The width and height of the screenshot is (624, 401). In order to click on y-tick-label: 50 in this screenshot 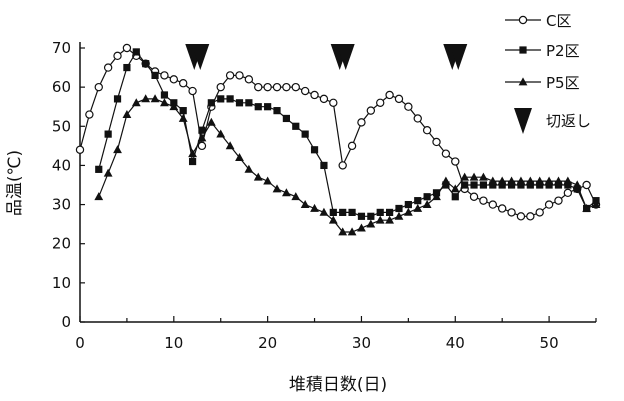, I will do `click(61, 126)`.